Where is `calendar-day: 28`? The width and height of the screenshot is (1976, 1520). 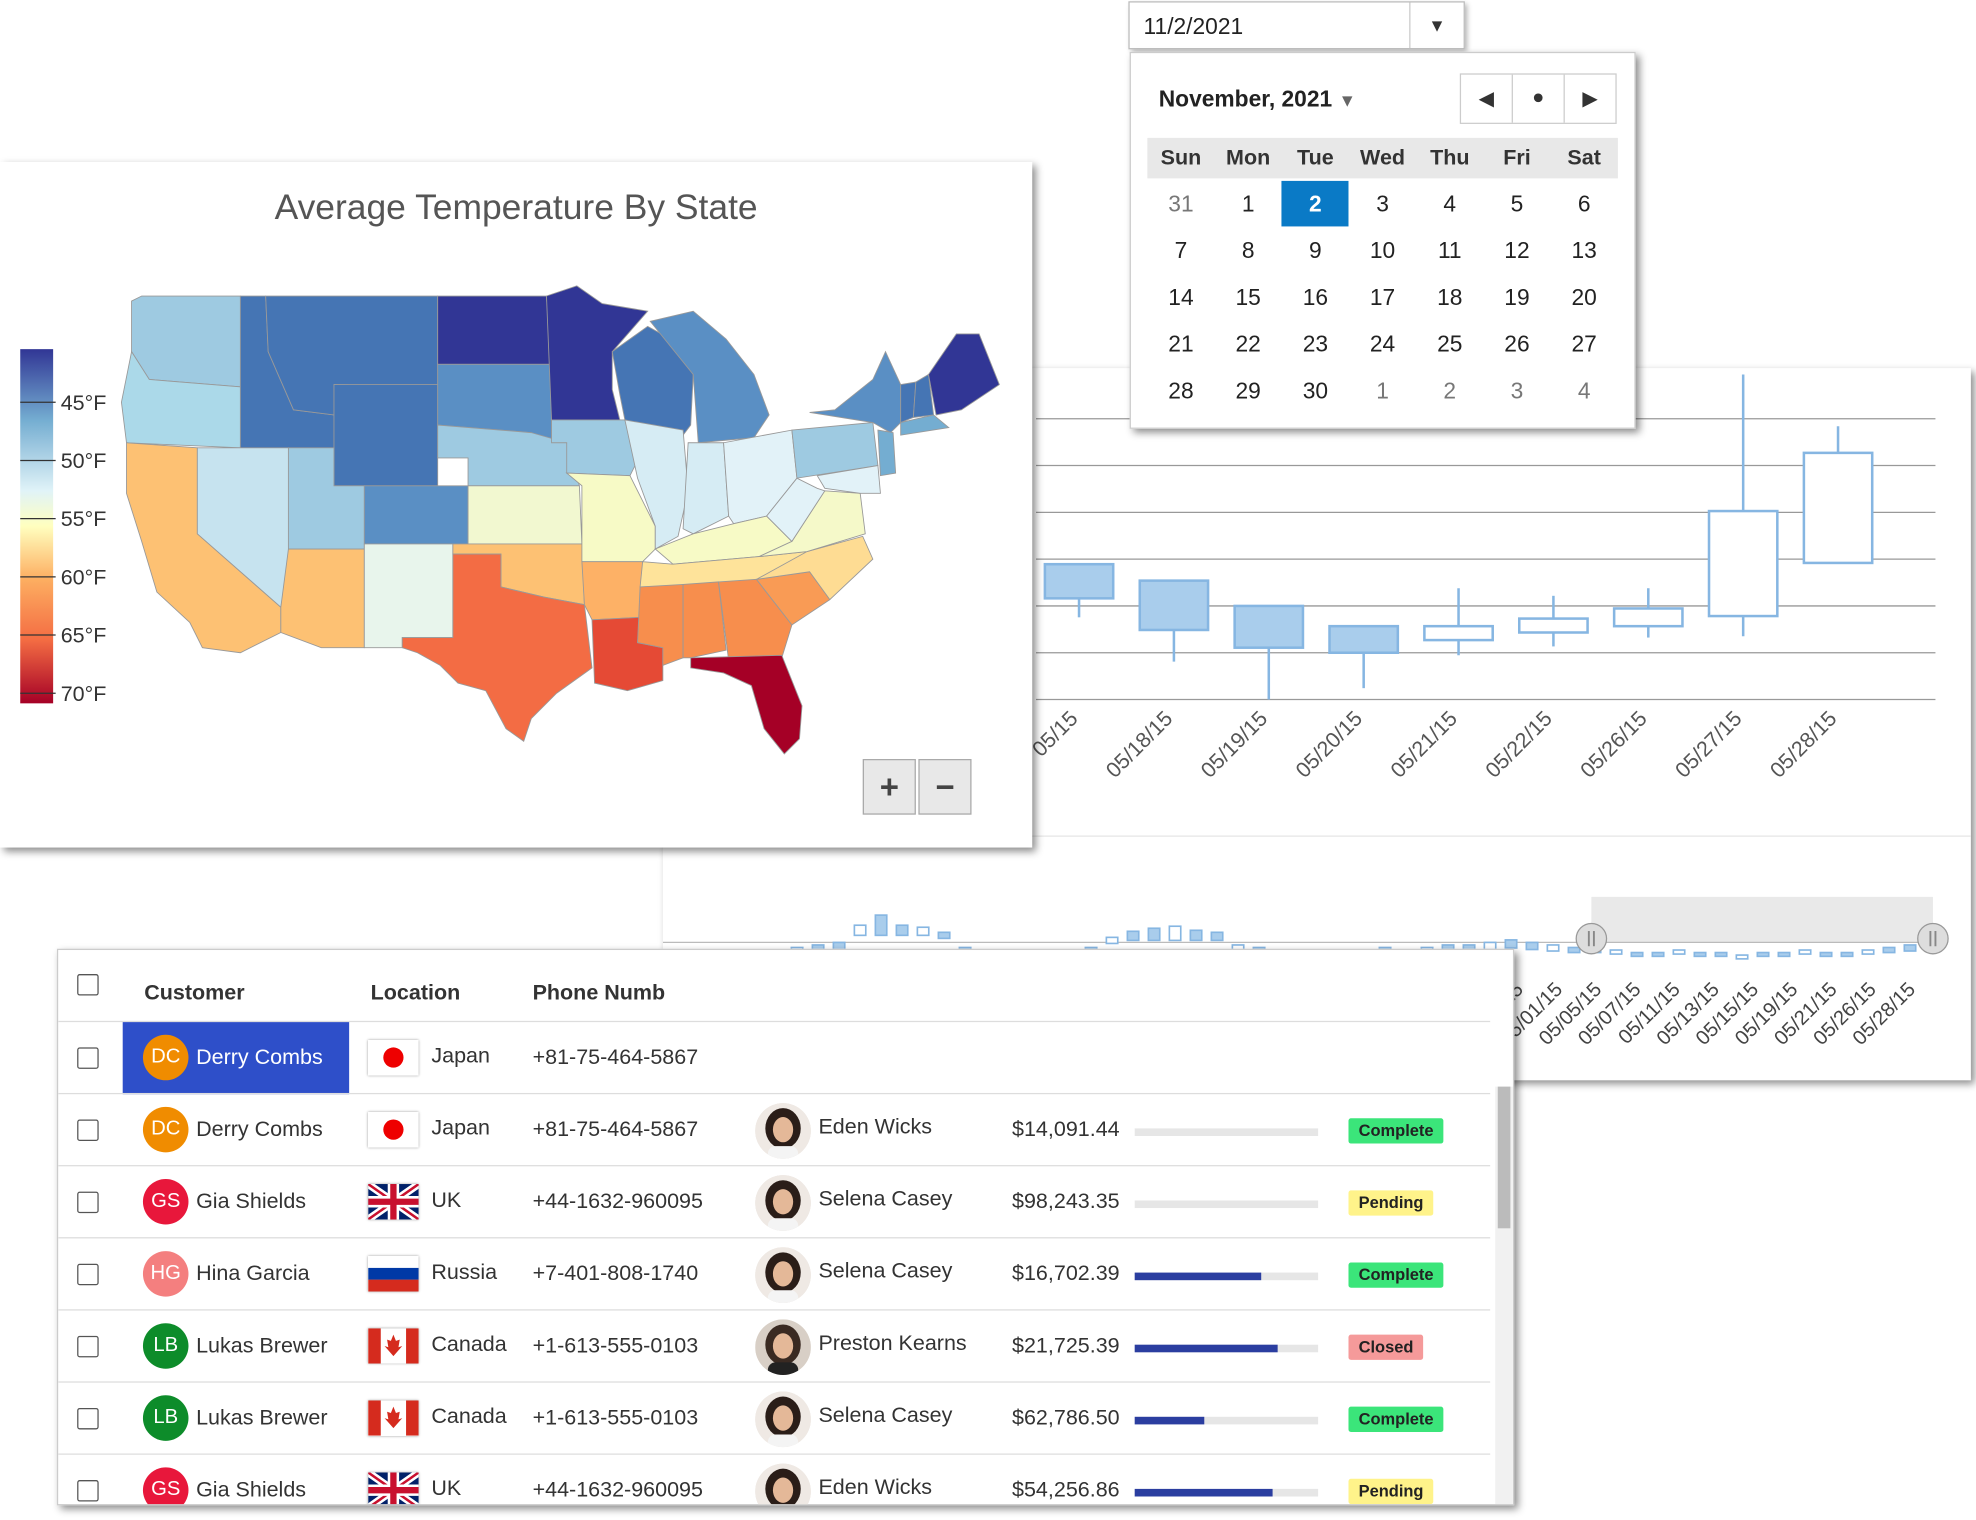 calendar-day: 28 is located at coordinates (1181, 391).